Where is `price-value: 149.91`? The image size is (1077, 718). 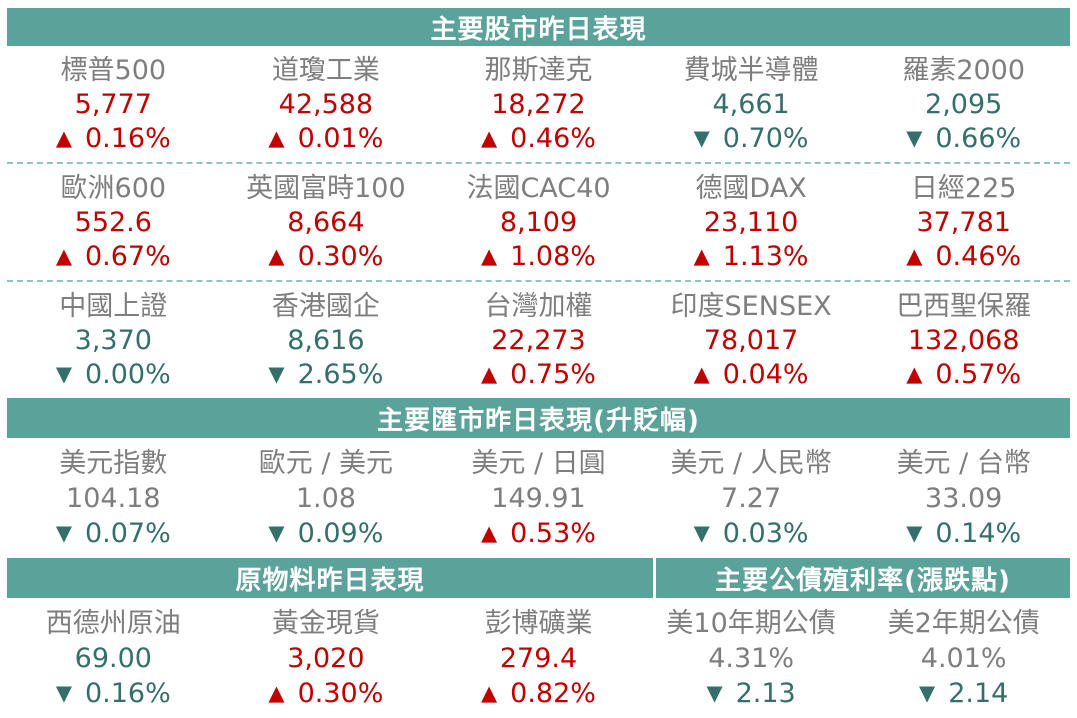
price-value: 149.91 is located at coordinates (538, 499).